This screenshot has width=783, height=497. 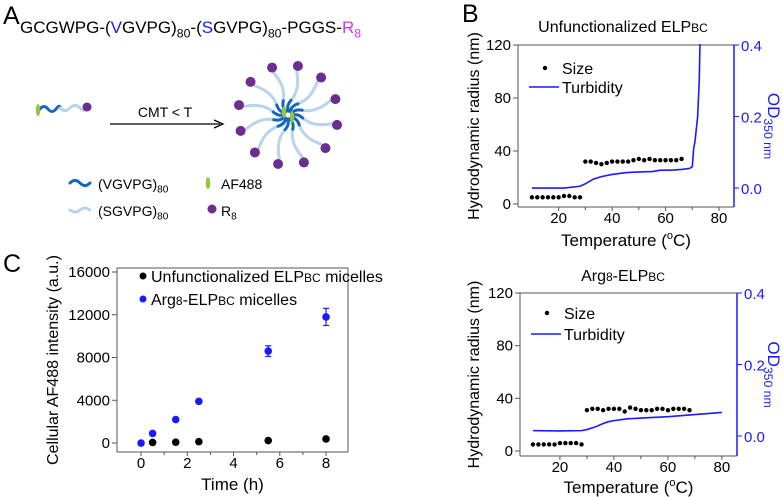 I want to click on legend-label-turbidity: Turbidity, so click(x=594, y=335).